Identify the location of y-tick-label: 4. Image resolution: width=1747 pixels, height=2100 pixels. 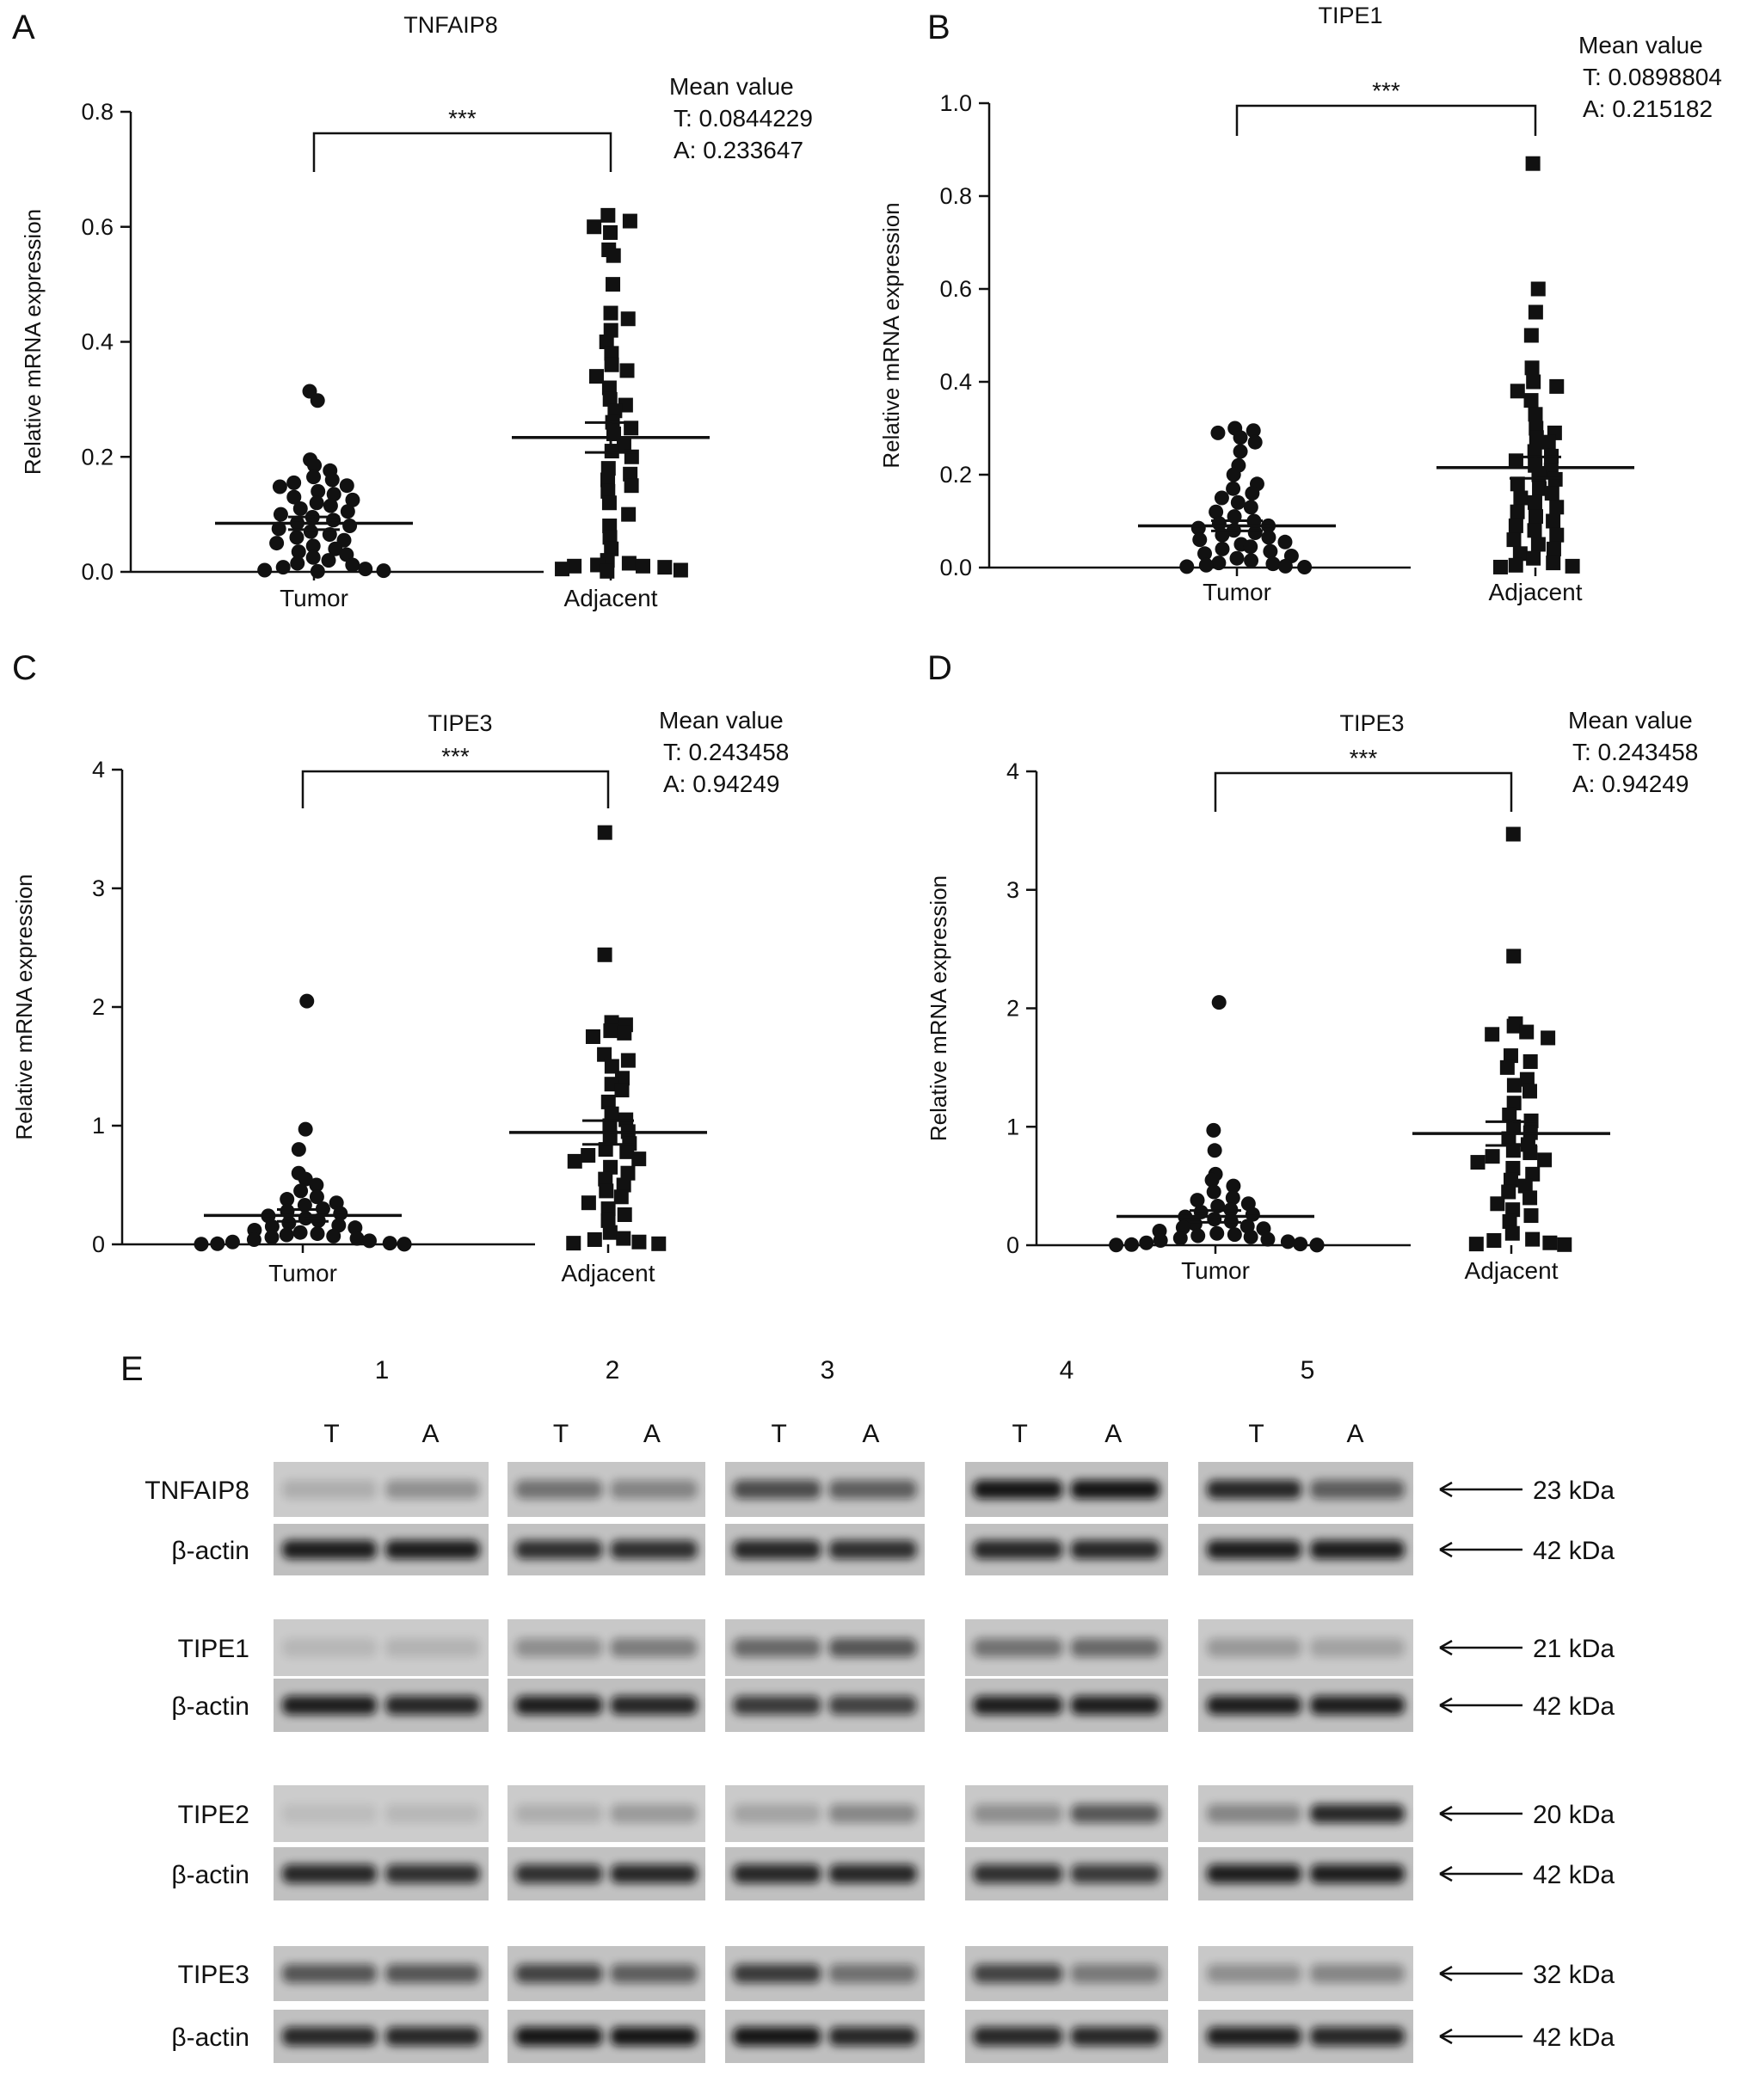
(1012, 771).